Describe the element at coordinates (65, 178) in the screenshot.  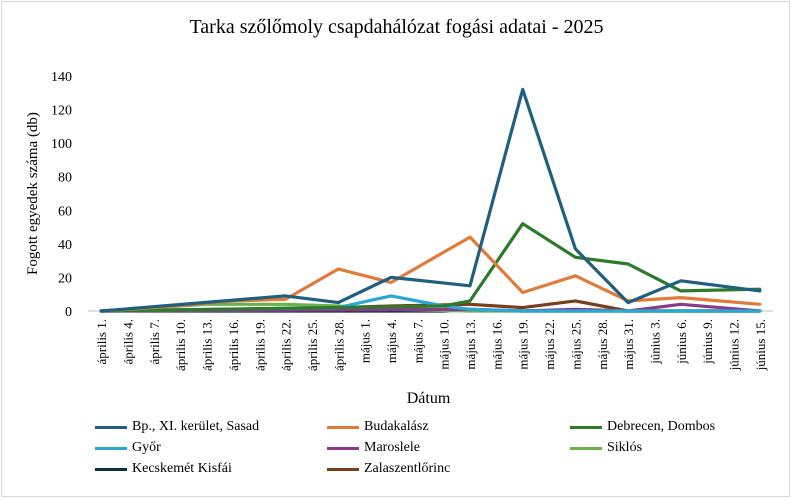
I see `y-tick-label: 80` at that location.